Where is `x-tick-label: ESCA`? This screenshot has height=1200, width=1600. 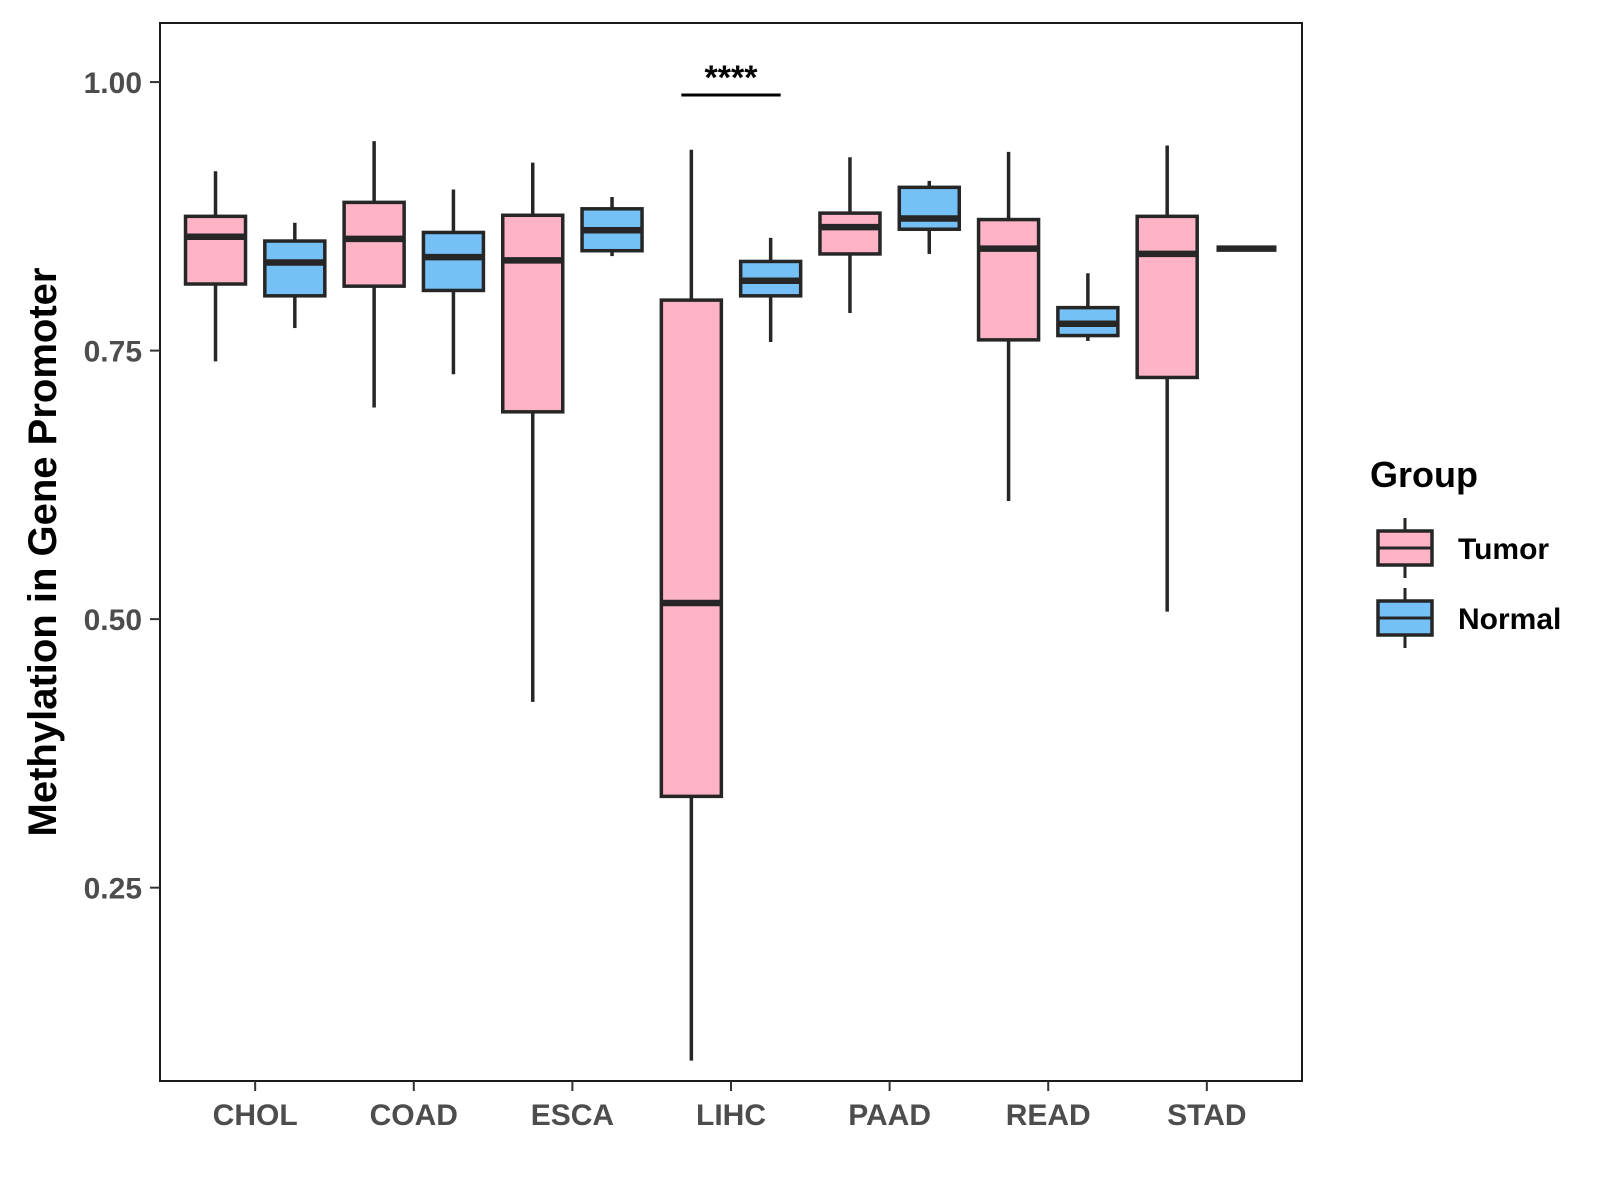 x-tick-label: ESCA is located at coordinates (572, 1115).